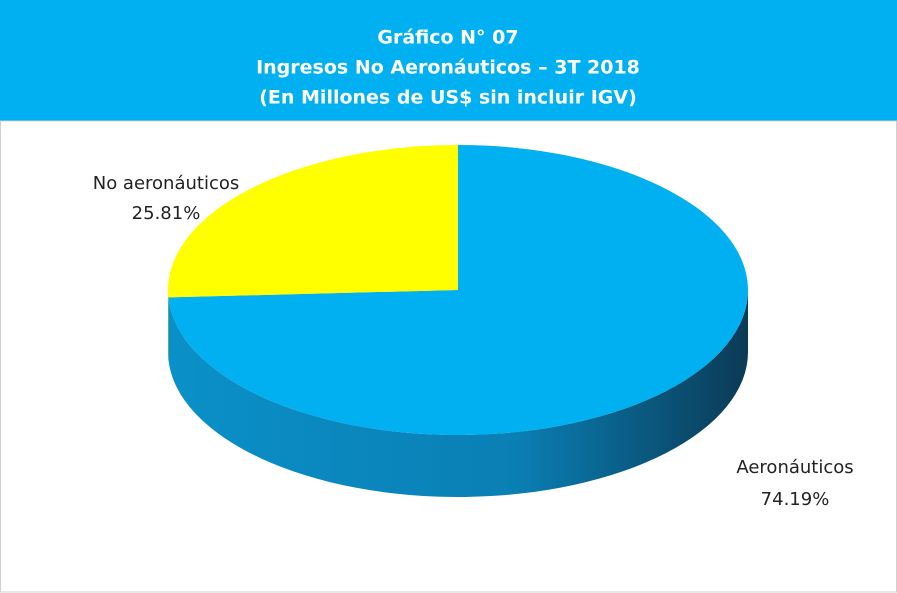  What do you see at coordinates (448, 98) in the screenshot?
I see `chart-subtitle: (En Millones de US$ sin incluir IGV)` at bounding box center [448, 98].